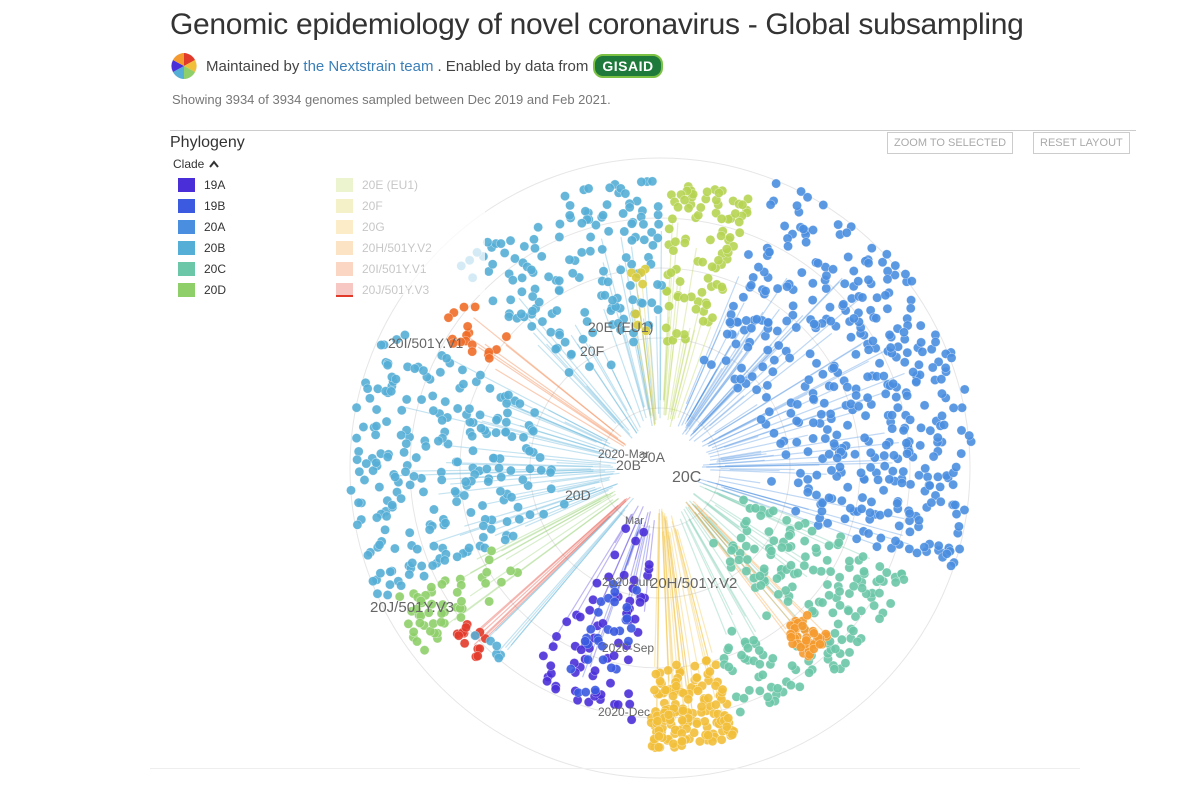  What do you see at coordinates (950, 143) in the screenshot?
I see `zoom-to-selected-button: ZOOM TO SELECTED` at bounding box center [950, 143].